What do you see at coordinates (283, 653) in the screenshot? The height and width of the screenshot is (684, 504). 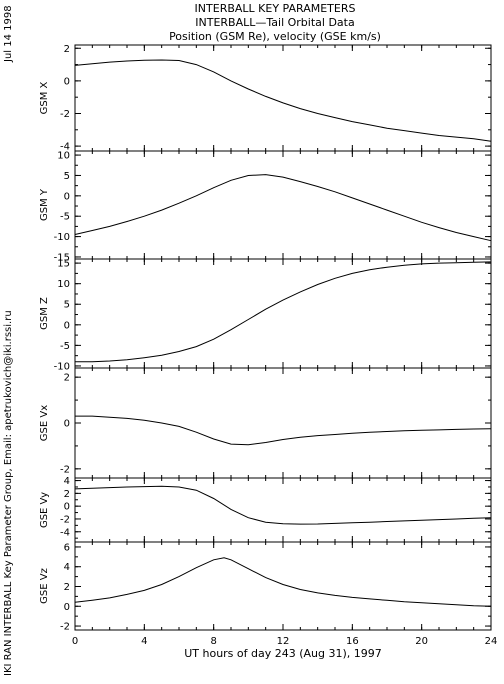 I see `x-axis-label: UT hours of day 243 (Aug 31), 1997` at bounding box center [283, 653].